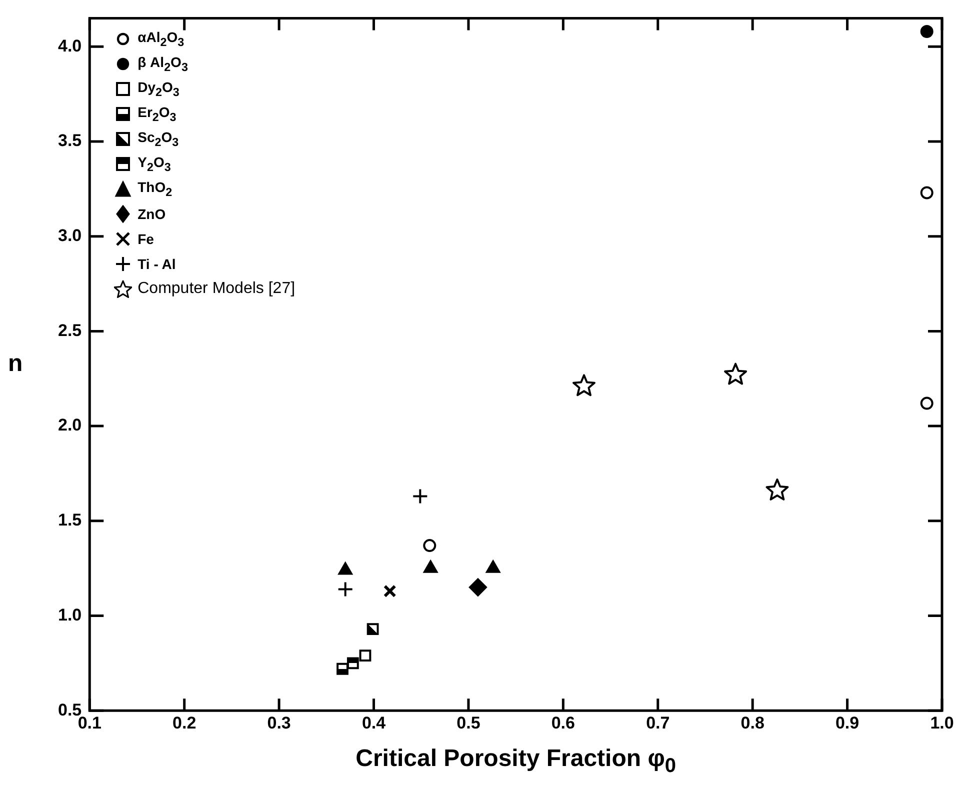 Image resolution: width=964 pixels, height=787 pixels. I want to click on y-axis-title: n, so click(15, 364).